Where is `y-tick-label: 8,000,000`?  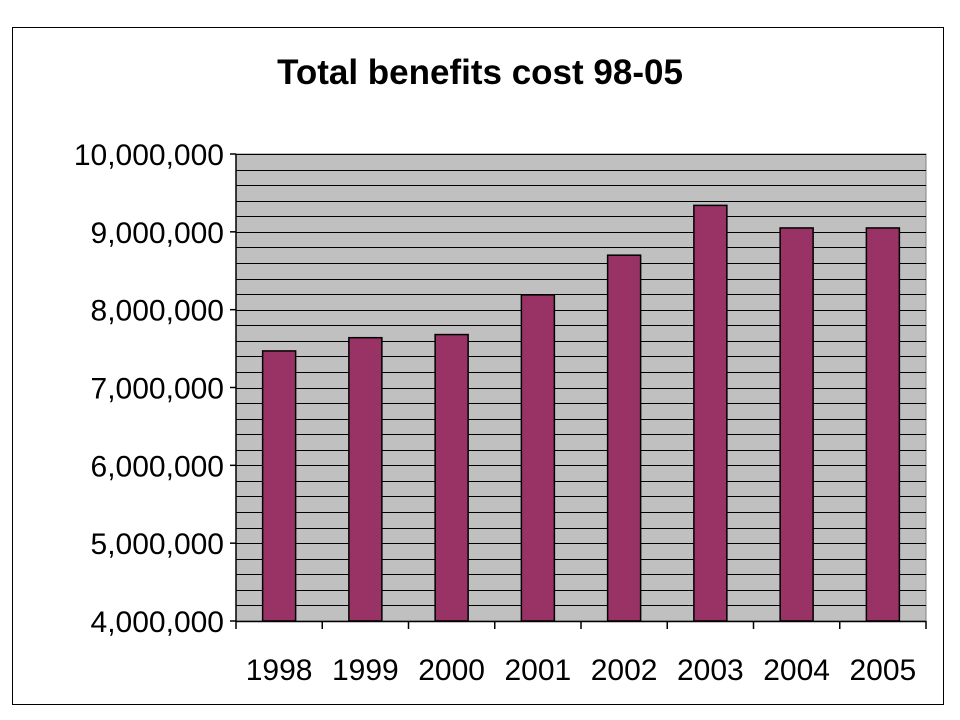 y-tick-label: 8,000,000 is located at coordinates (157, 311).